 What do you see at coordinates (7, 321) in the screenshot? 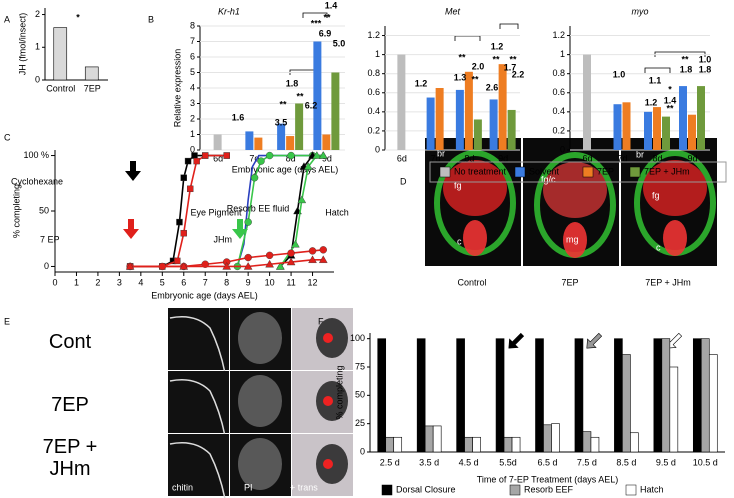
I see `panel-label: E` at bounding box center [7, 321].